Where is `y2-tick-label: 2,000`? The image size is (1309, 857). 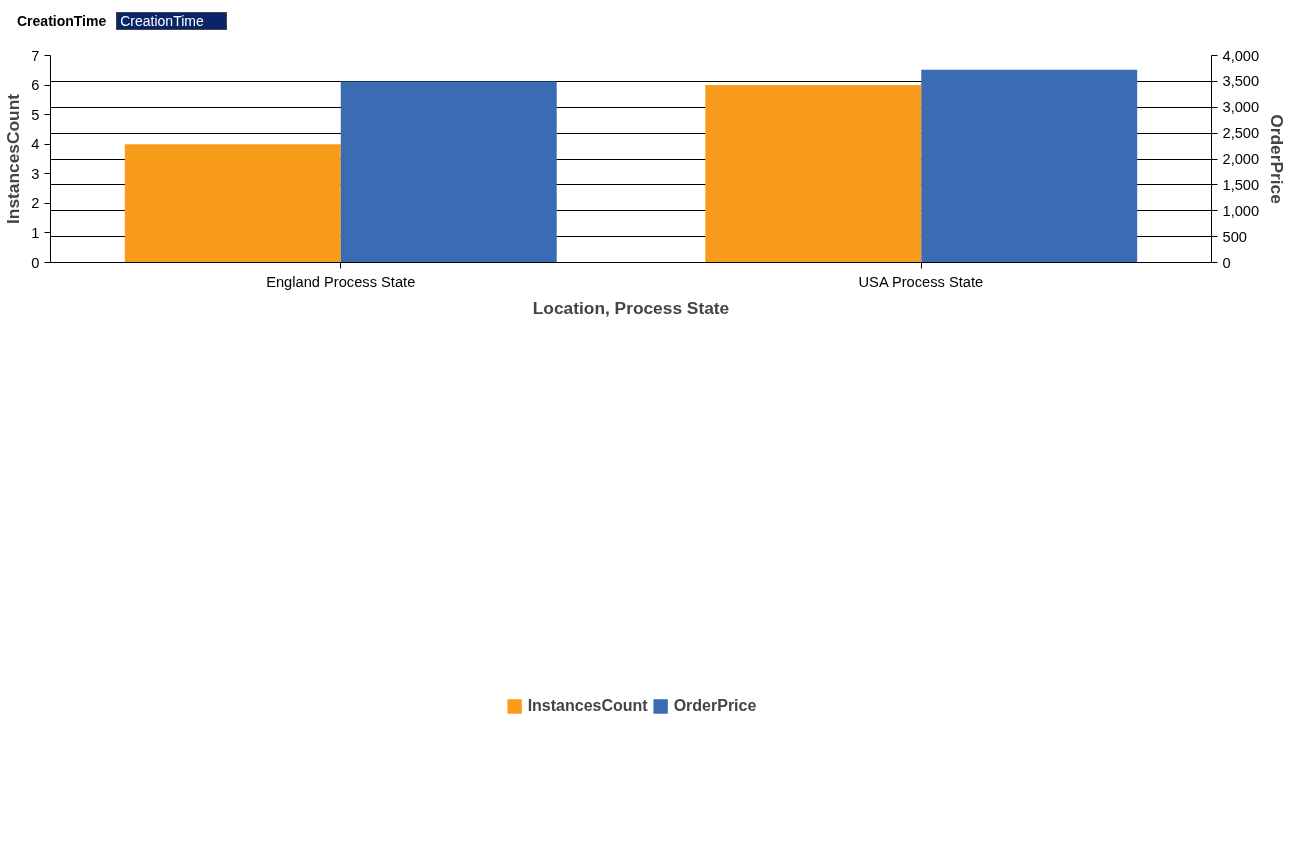 y2-tick-label: 2,000 is located at coordinates (1241, 159).